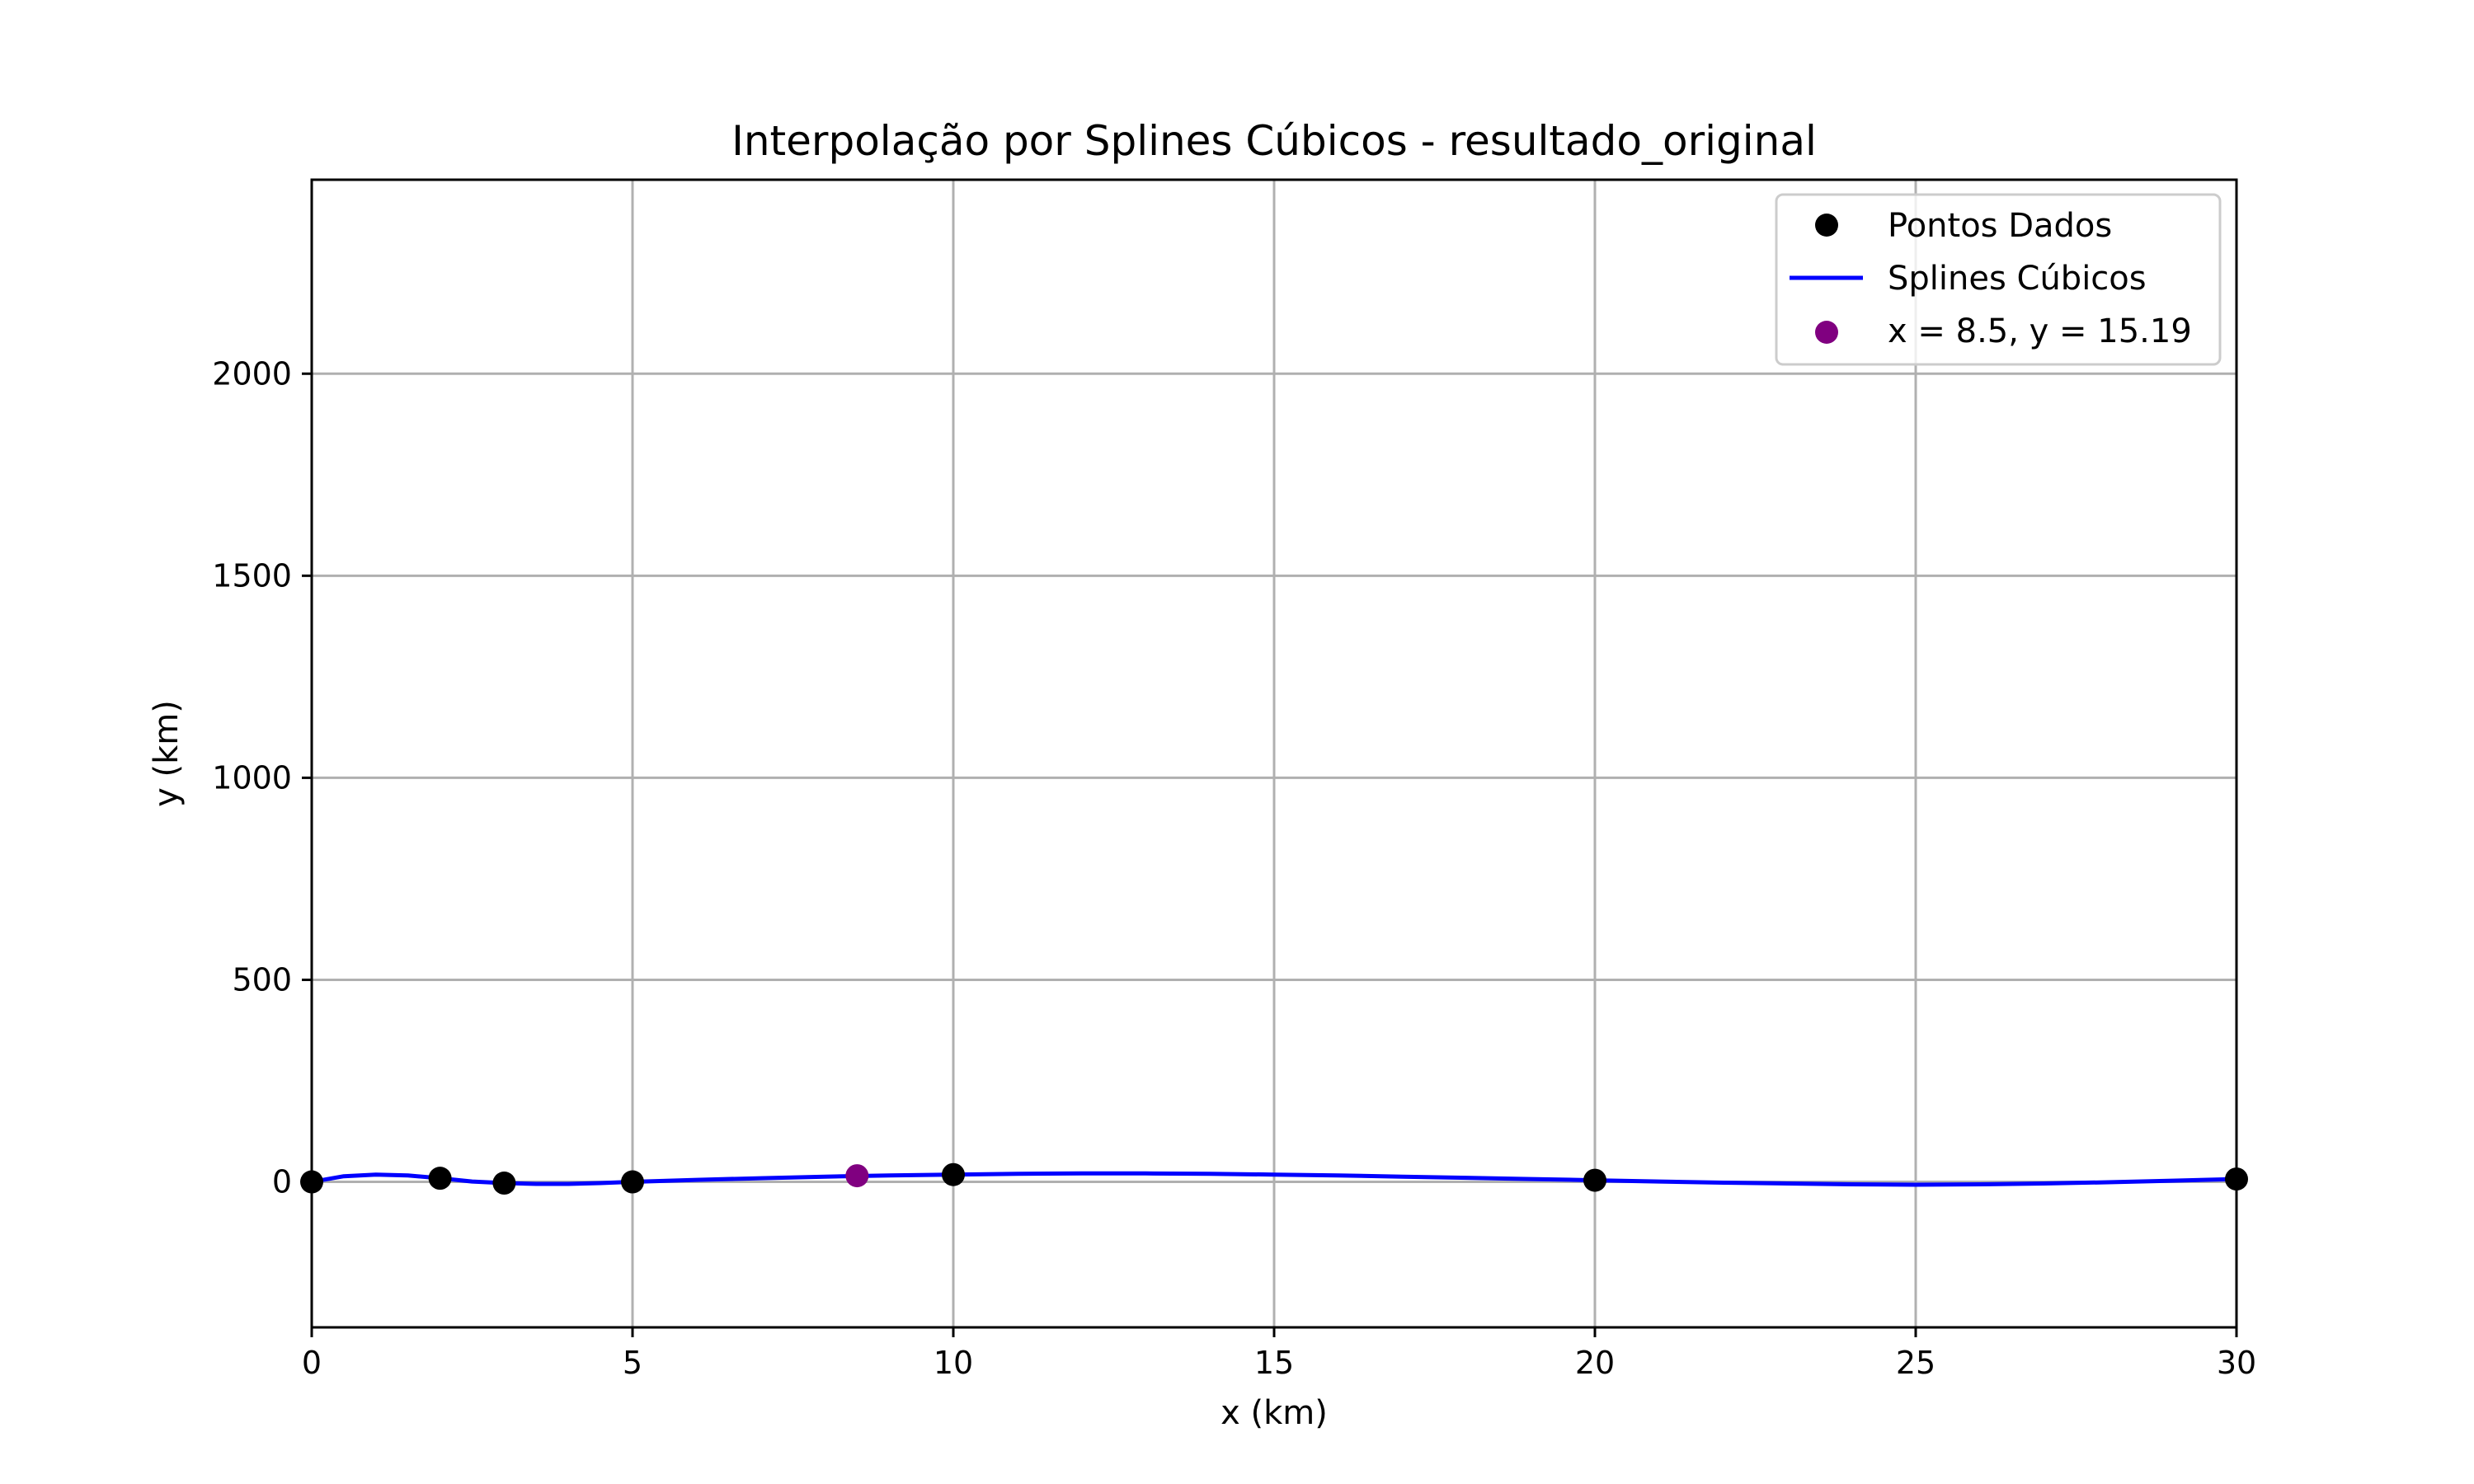  I want to click on y-tick-label: 0, so click(282, 1182).